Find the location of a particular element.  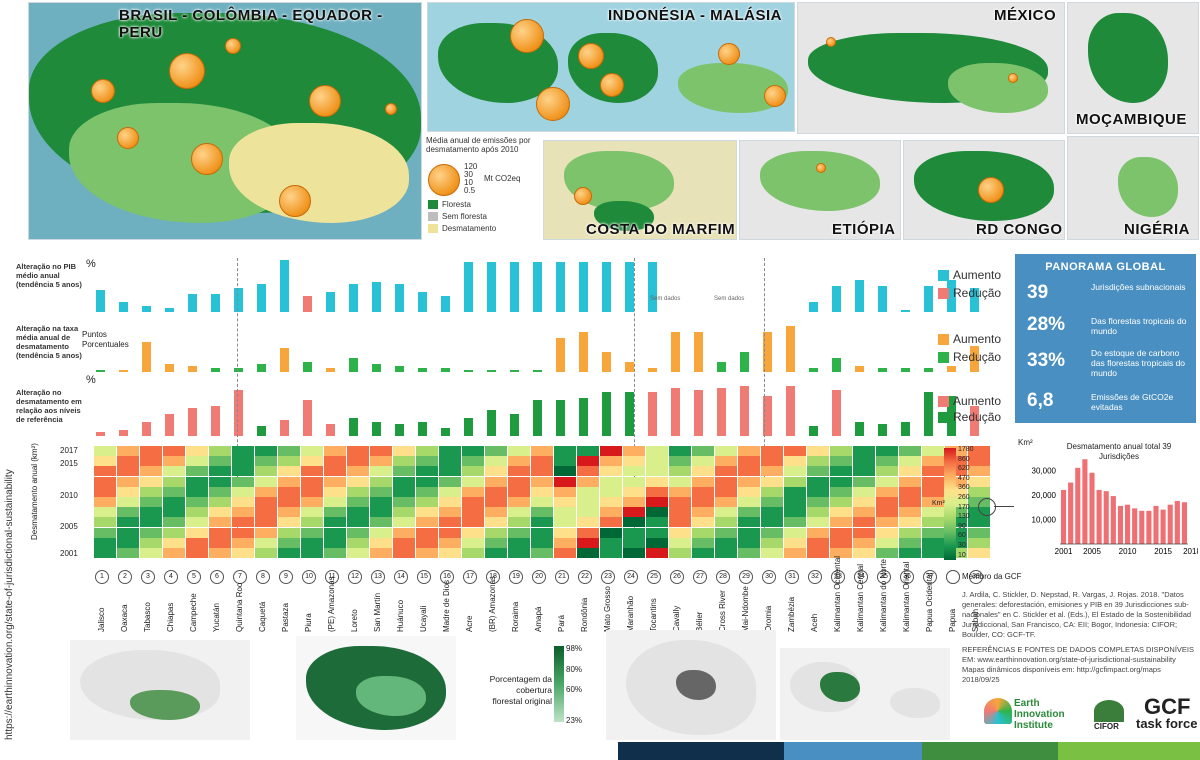

x-tick-label: 2015 is located at coordinates (1163, 551).